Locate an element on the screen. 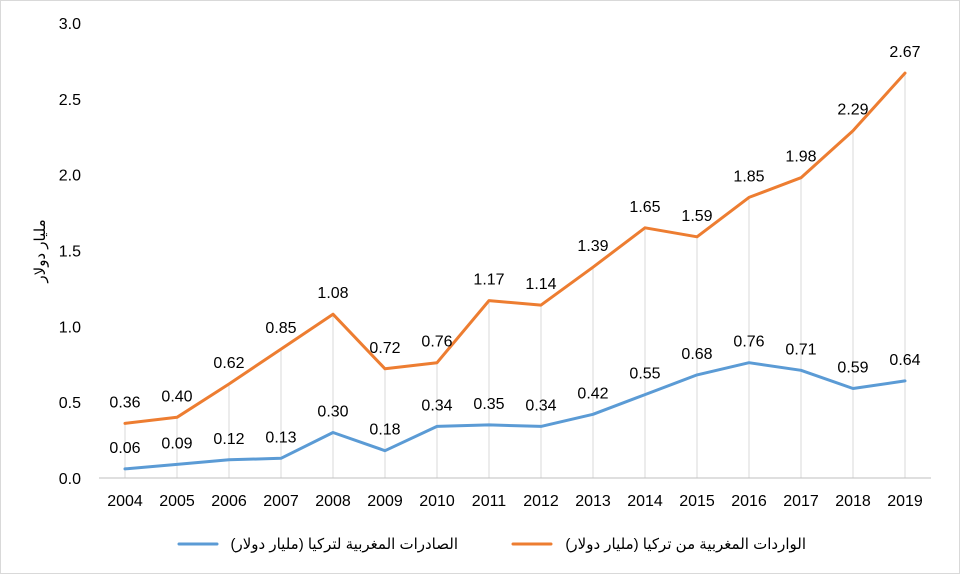  data-label: 0.36 is located at coordinates (124, 402).